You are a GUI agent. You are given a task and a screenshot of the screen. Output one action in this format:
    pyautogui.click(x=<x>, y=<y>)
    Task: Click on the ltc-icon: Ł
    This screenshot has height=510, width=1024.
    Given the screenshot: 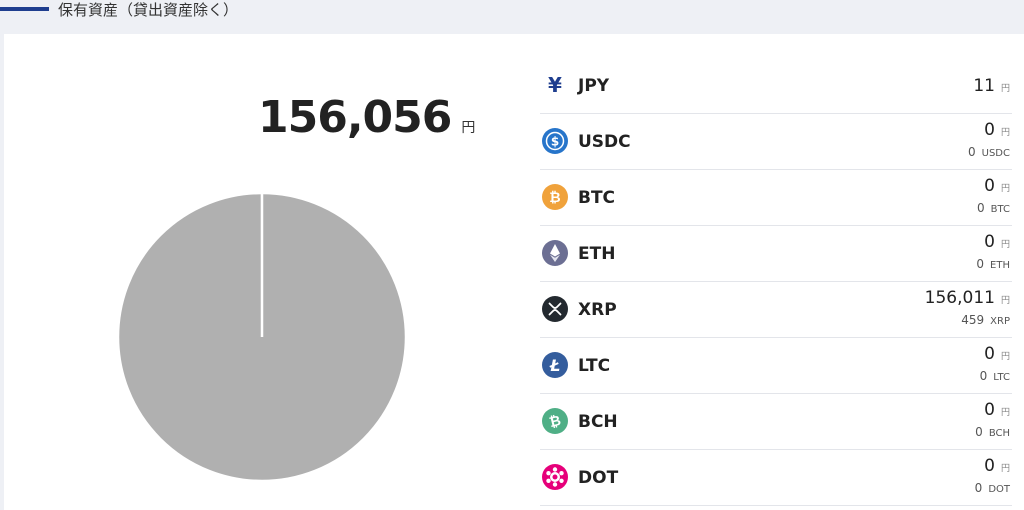 What is the action you would take?
    pyautogui.click(x=555, y=365)
    